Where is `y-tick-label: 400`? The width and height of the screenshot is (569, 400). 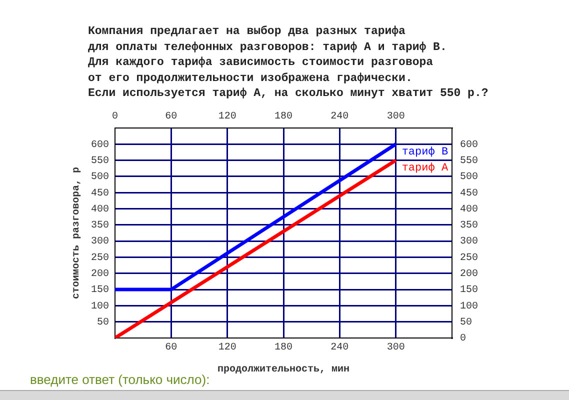 y-tick-label: 400 is located at coordinates (99, 210).